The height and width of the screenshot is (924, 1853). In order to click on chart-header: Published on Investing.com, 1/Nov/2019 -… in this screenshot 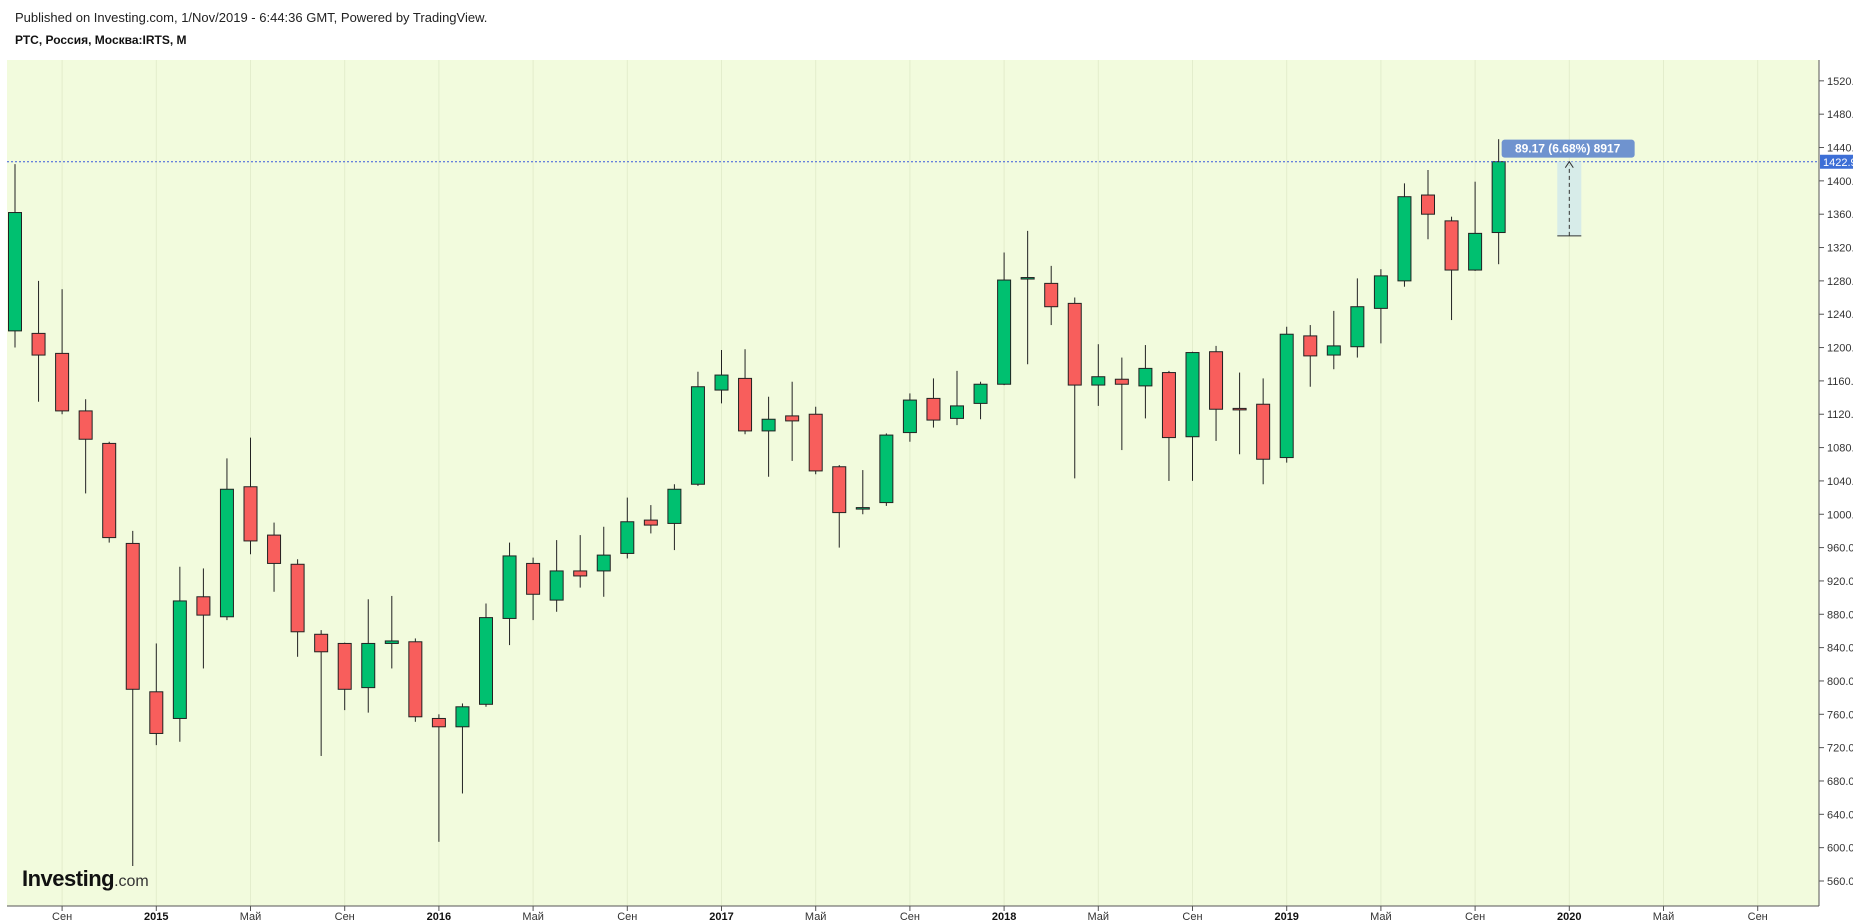, I will do `click(926, 30)`.